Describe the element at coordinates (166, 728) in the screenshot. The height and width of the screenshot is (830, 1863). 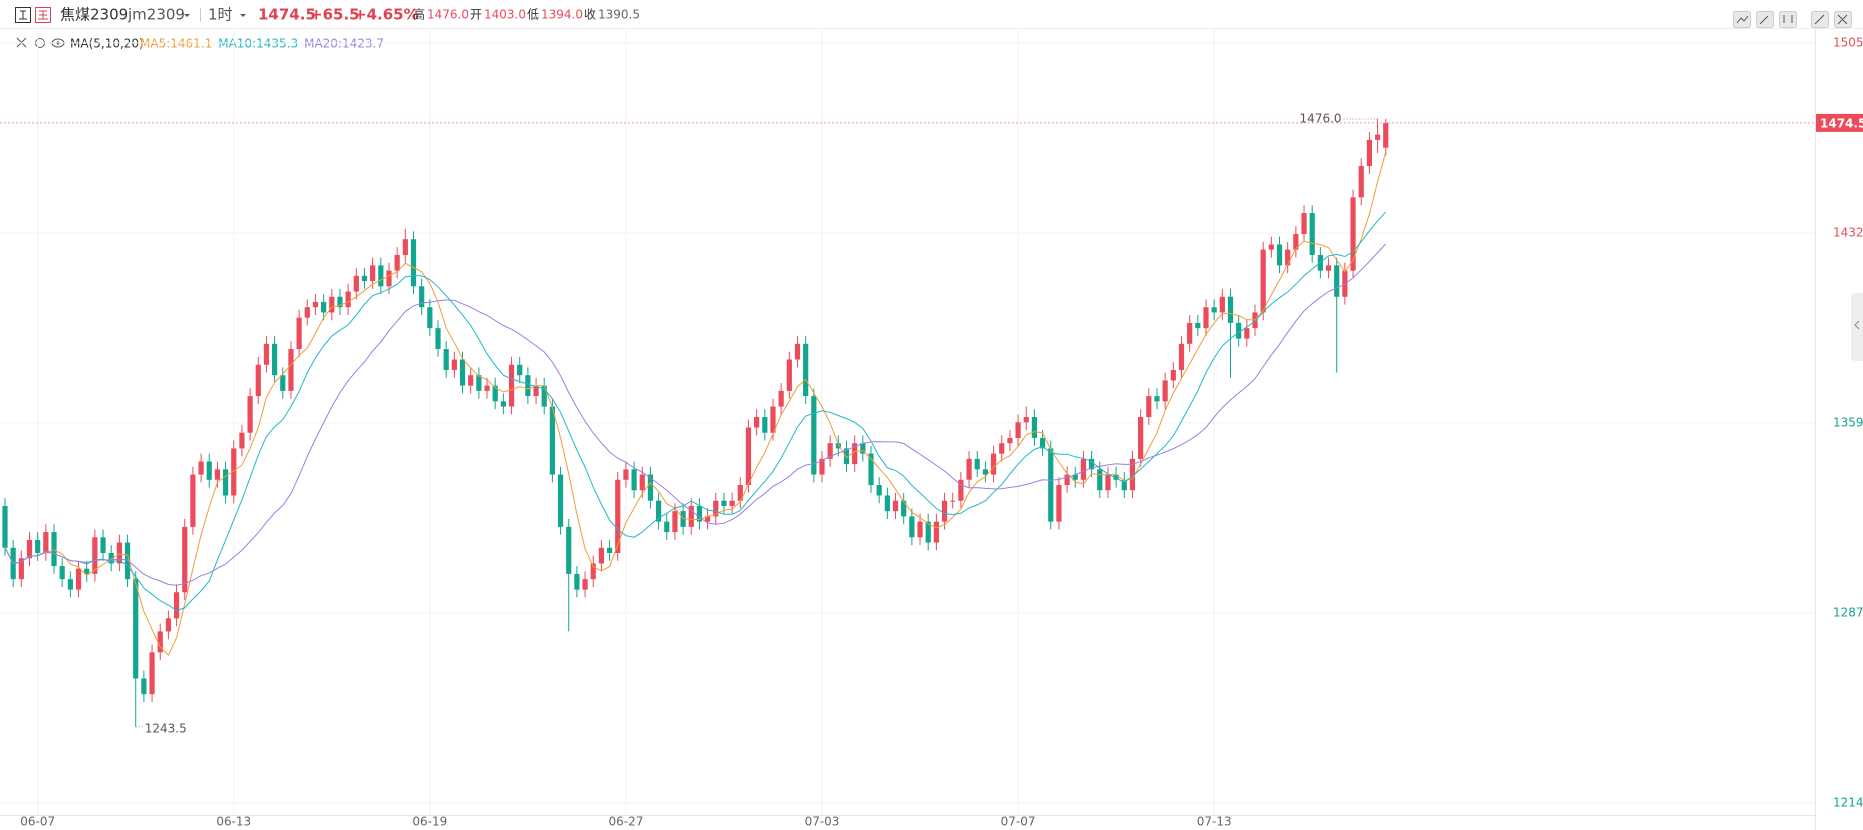
I see `low-annotation: 1243.5` at that location.